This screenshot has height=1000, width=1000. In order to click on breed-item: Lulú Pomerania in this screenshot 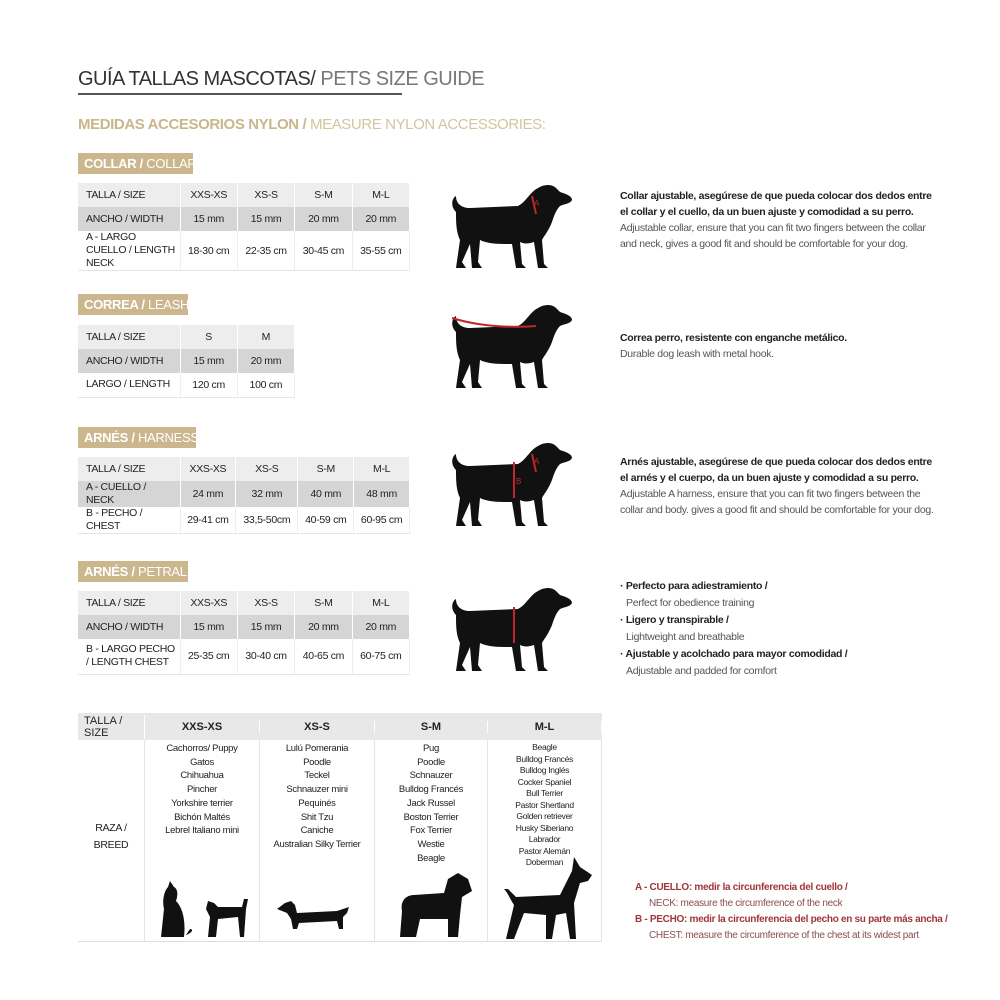, I will do `click(317, 748)`.